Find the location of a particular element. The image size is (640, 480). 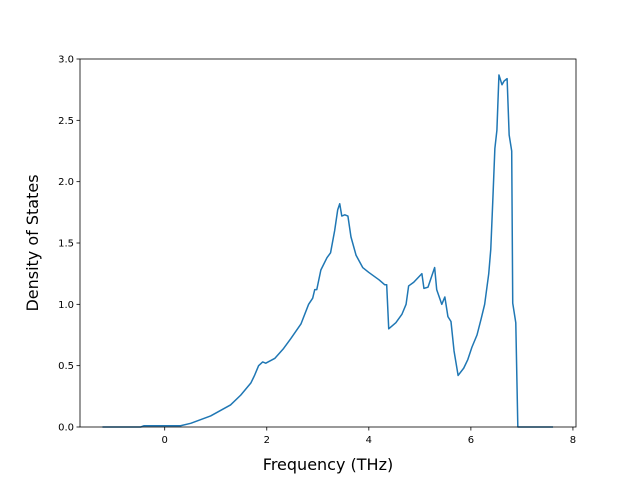

y-tick-label: 3.0 is located at coordinates (66, 60).